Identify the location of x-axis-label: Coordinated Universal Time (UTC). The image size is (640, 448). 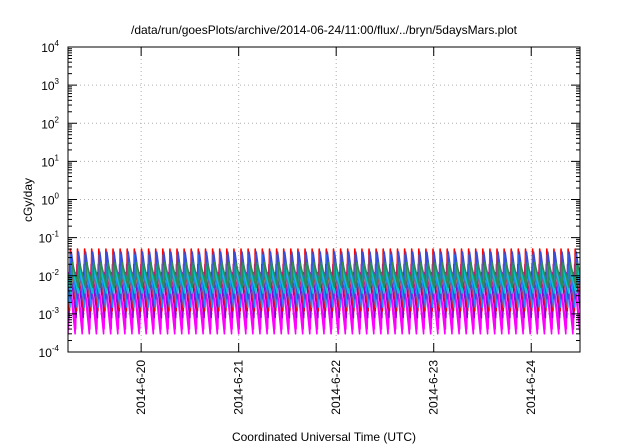
(324, 437).